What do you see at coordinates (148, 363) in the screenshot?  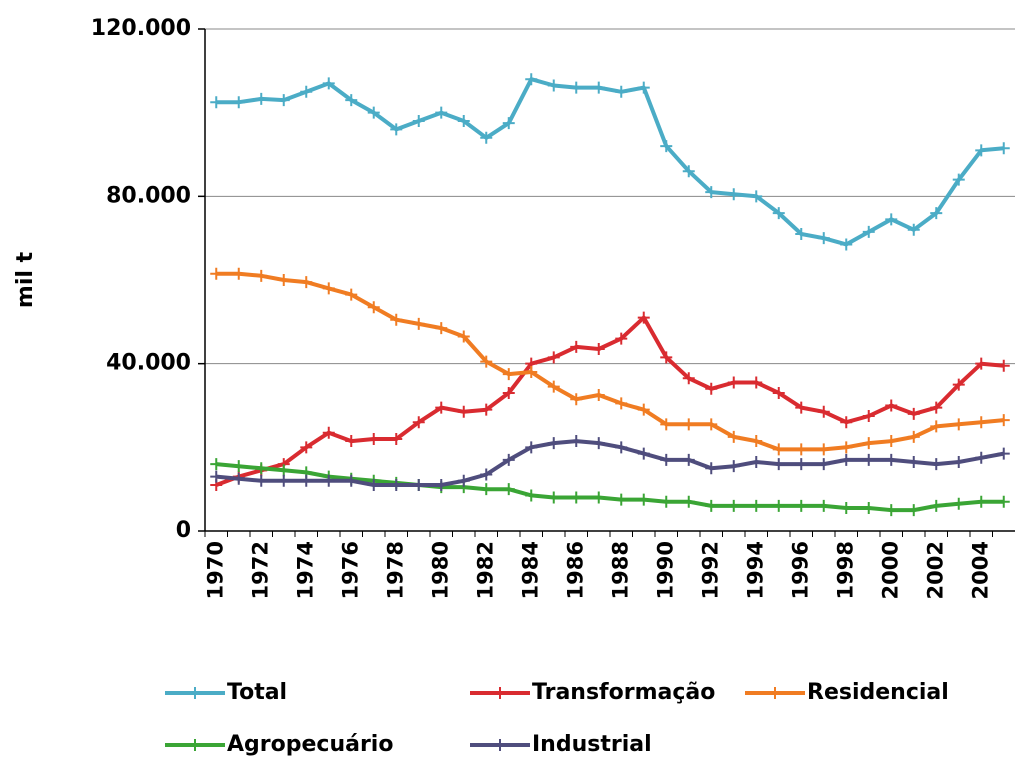 I see `y-tick-label: 40.000` at bounding box center [148, 363].